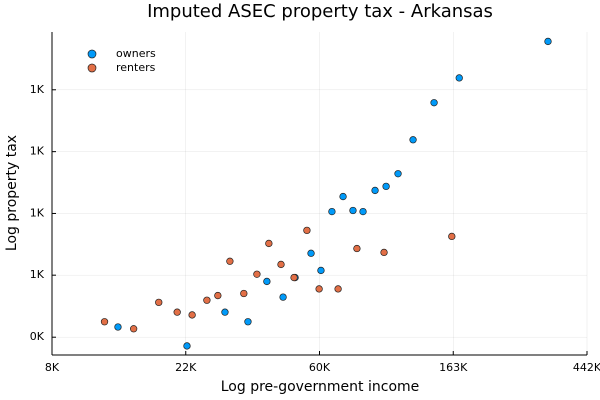  I want to click on chart-title: Imputed ASEC property tax - Arkansas, so click(320, 11).